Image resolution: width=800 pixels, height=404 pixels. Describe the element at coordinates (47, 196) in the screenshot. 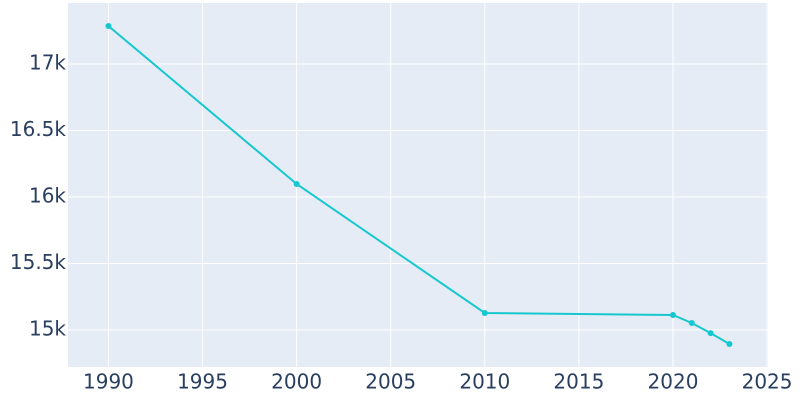

I see `y-tick-label: 16k` at that location.